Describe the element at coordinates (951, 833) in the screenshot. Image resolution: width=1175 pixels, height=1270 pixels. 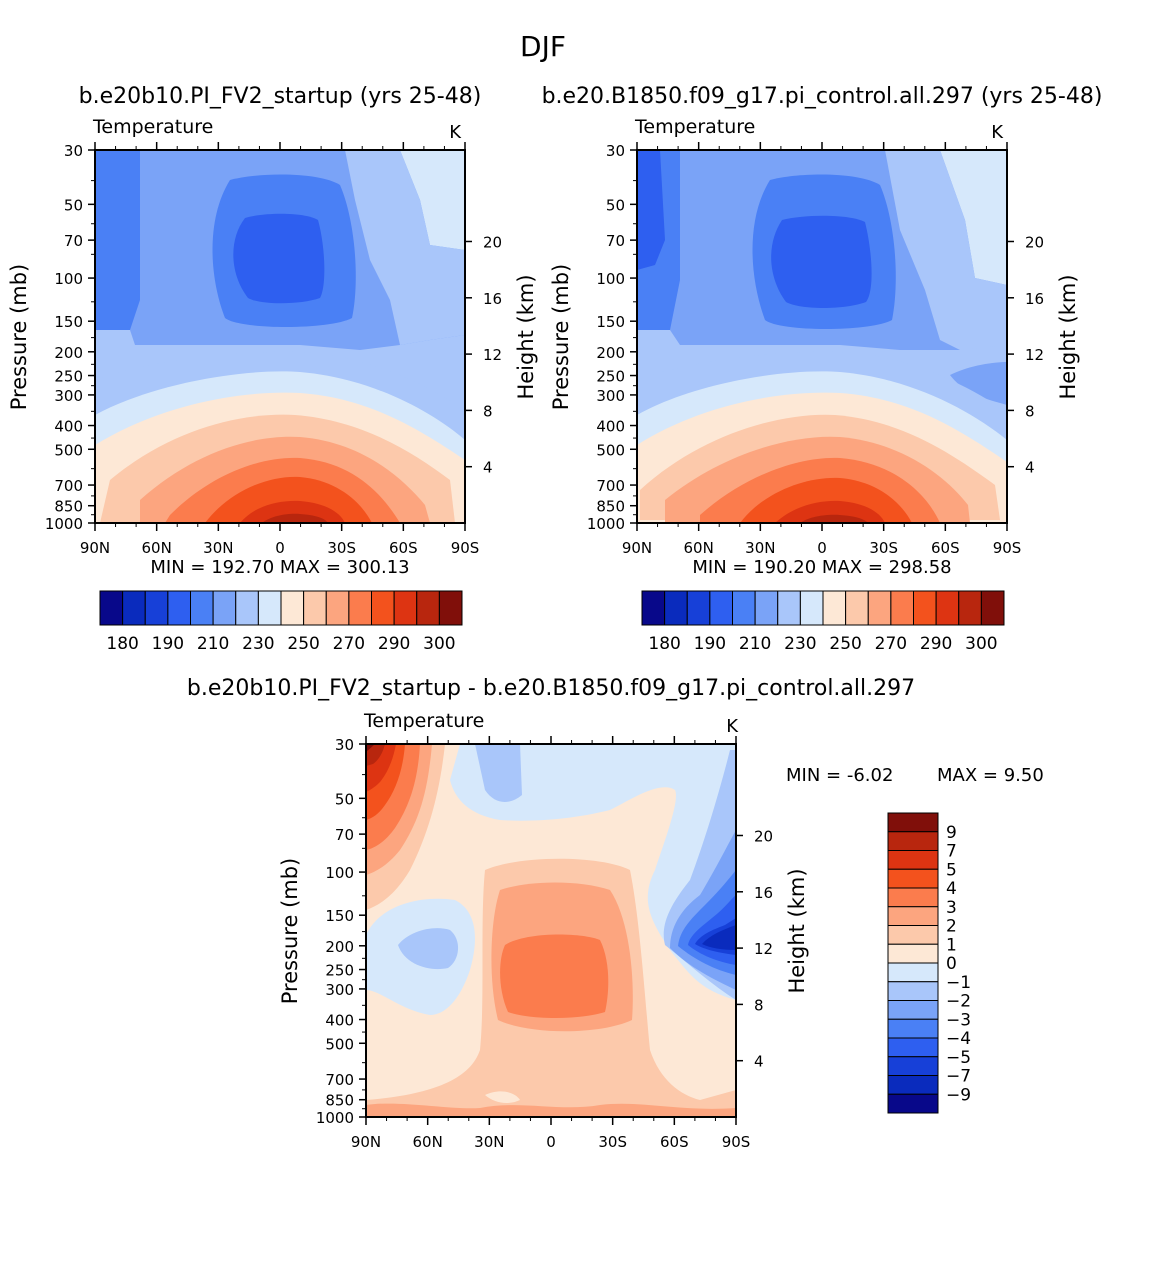
I see `colorbar-label: 9` at that location.